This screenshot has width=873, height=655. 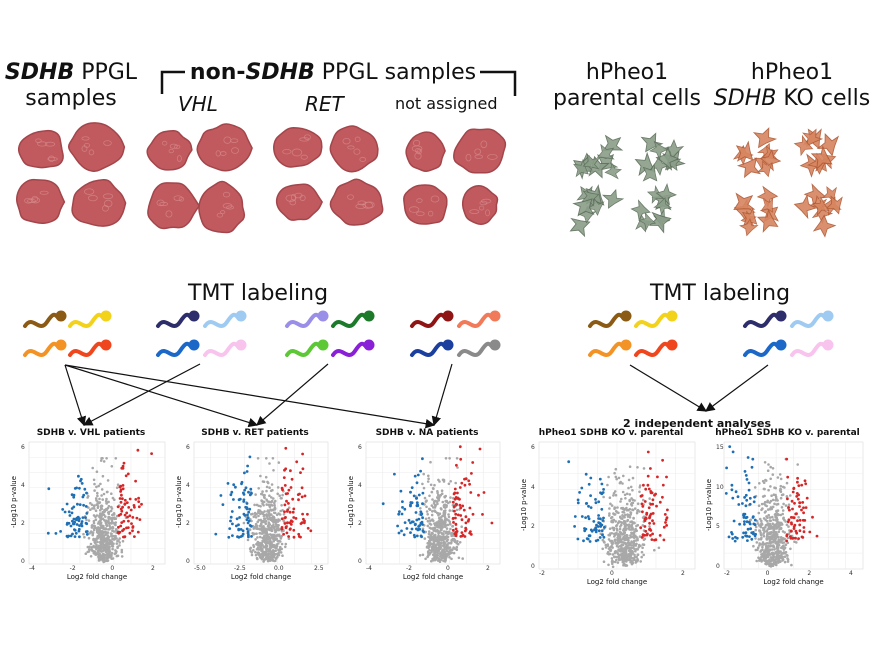 What do you see at coordinates (360, 447) in the screenshot?
I see `y-tick-label: 6` at bounding box center [360, 447].